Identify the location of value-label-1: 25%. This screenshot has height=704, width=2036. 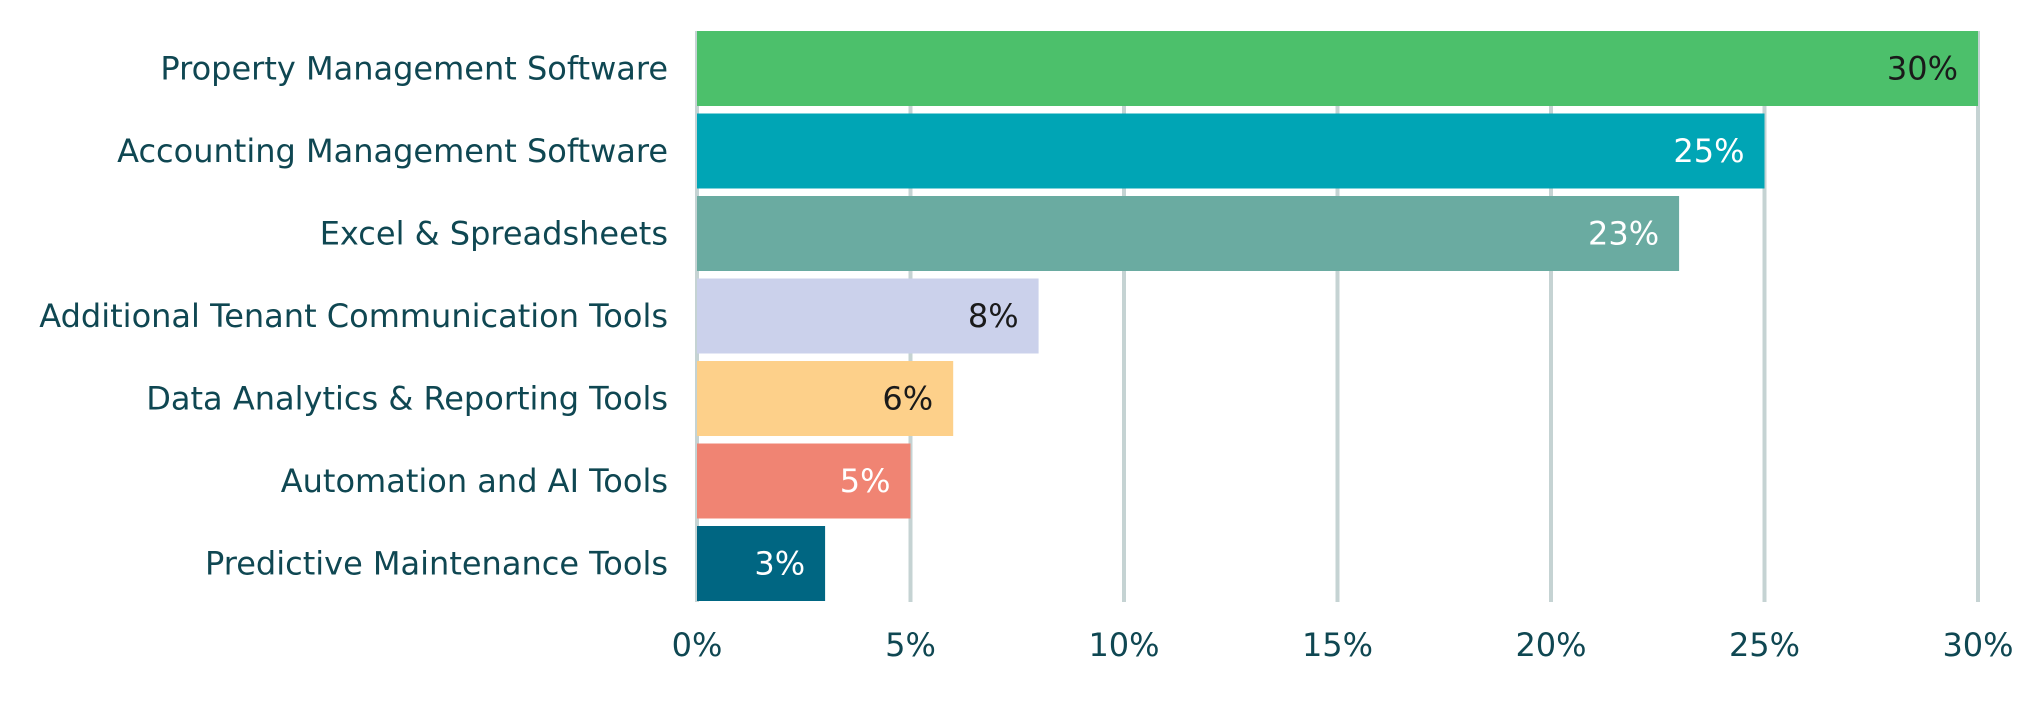
(1708, 151).